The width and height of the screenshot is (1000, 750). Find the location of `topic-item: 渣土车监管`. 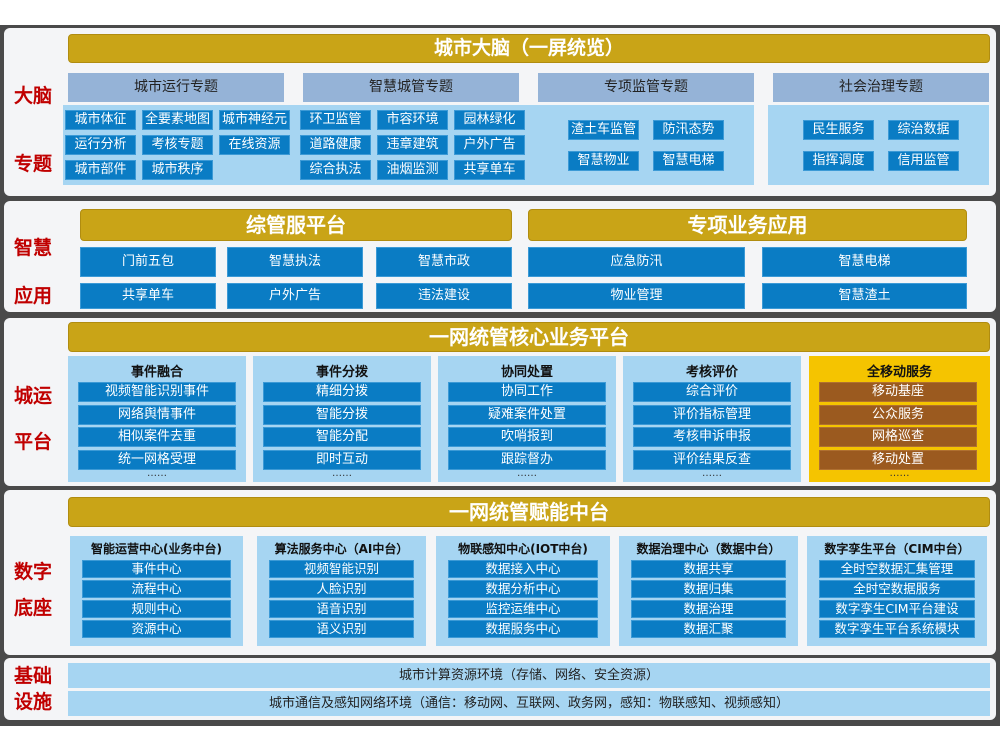

topic-item: 渣土车监管 is located at coordinates (603, 130).